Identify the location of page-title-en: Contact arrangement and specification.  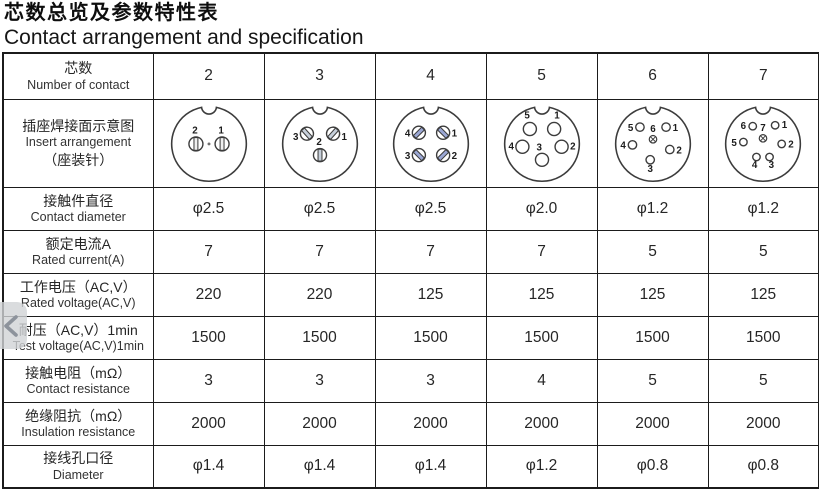
(184, 37).